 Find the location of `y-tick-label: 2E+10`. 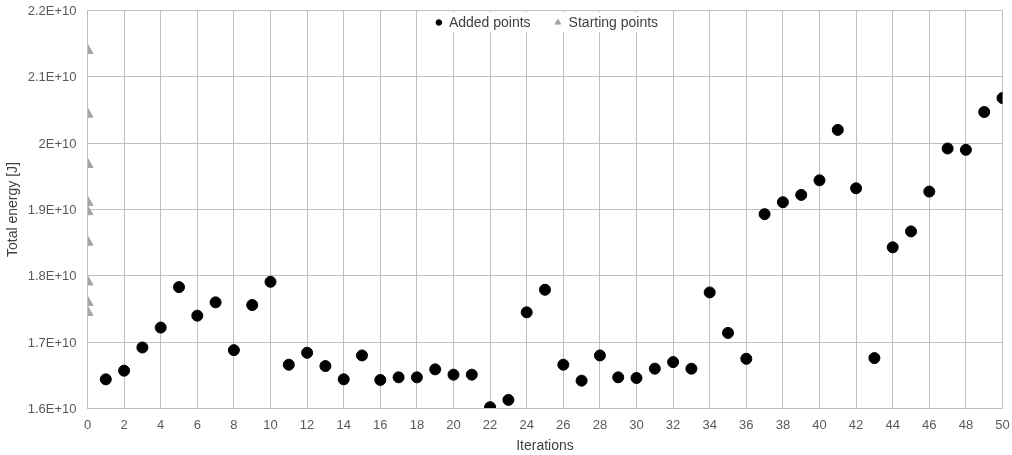

y-tick-label: 2E+10 is located at coordinates (57, 143).